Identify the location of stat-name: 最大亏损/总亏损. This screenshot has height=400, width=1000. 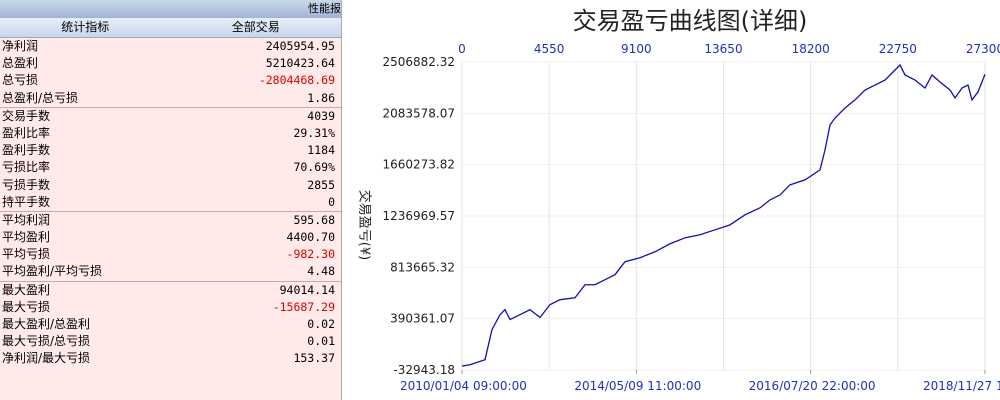
(46, 341).